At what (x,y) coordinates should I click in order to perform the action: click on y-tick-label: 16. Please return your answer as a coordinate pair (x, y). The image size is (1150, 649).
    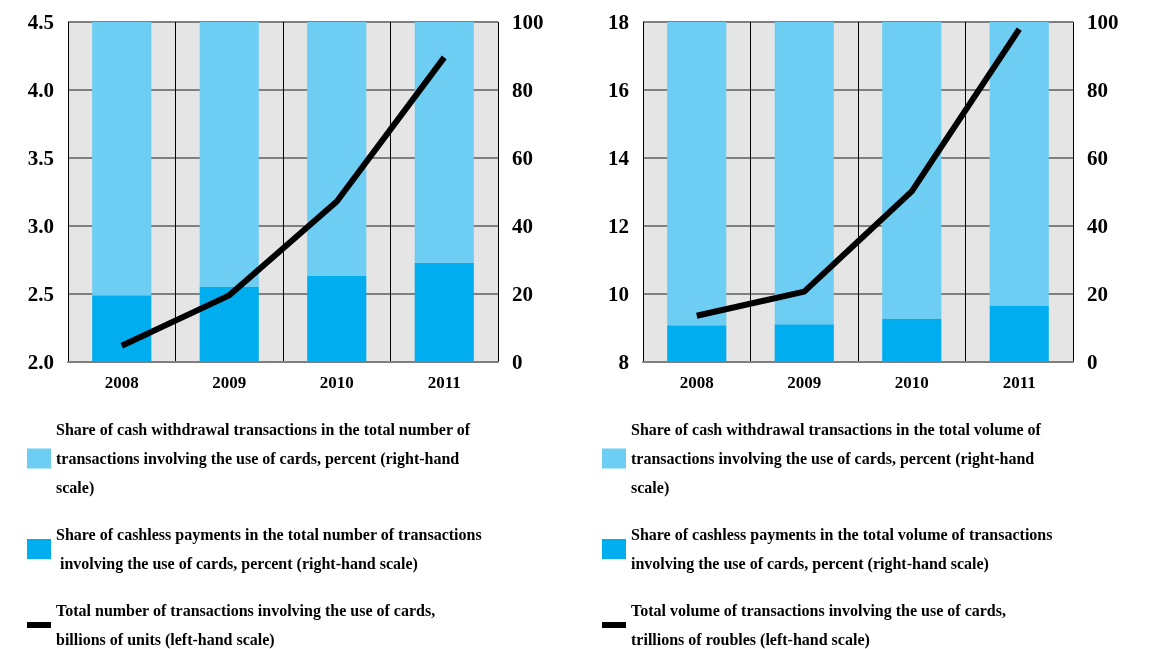
    Looking at the image, I should click on (618, 90).